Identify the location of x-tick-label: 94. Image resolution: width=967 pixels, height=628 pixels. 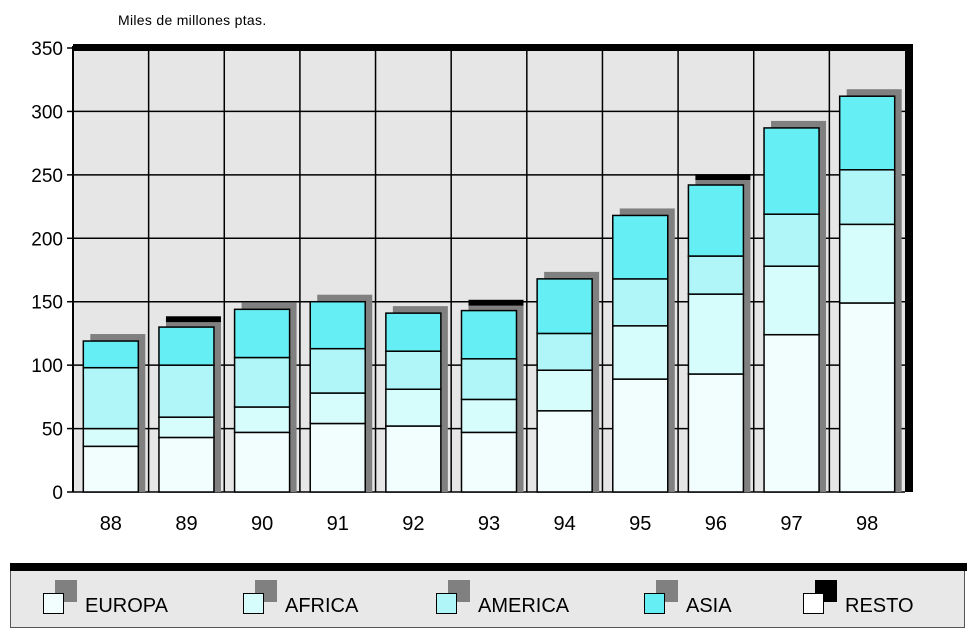
(565, 524).